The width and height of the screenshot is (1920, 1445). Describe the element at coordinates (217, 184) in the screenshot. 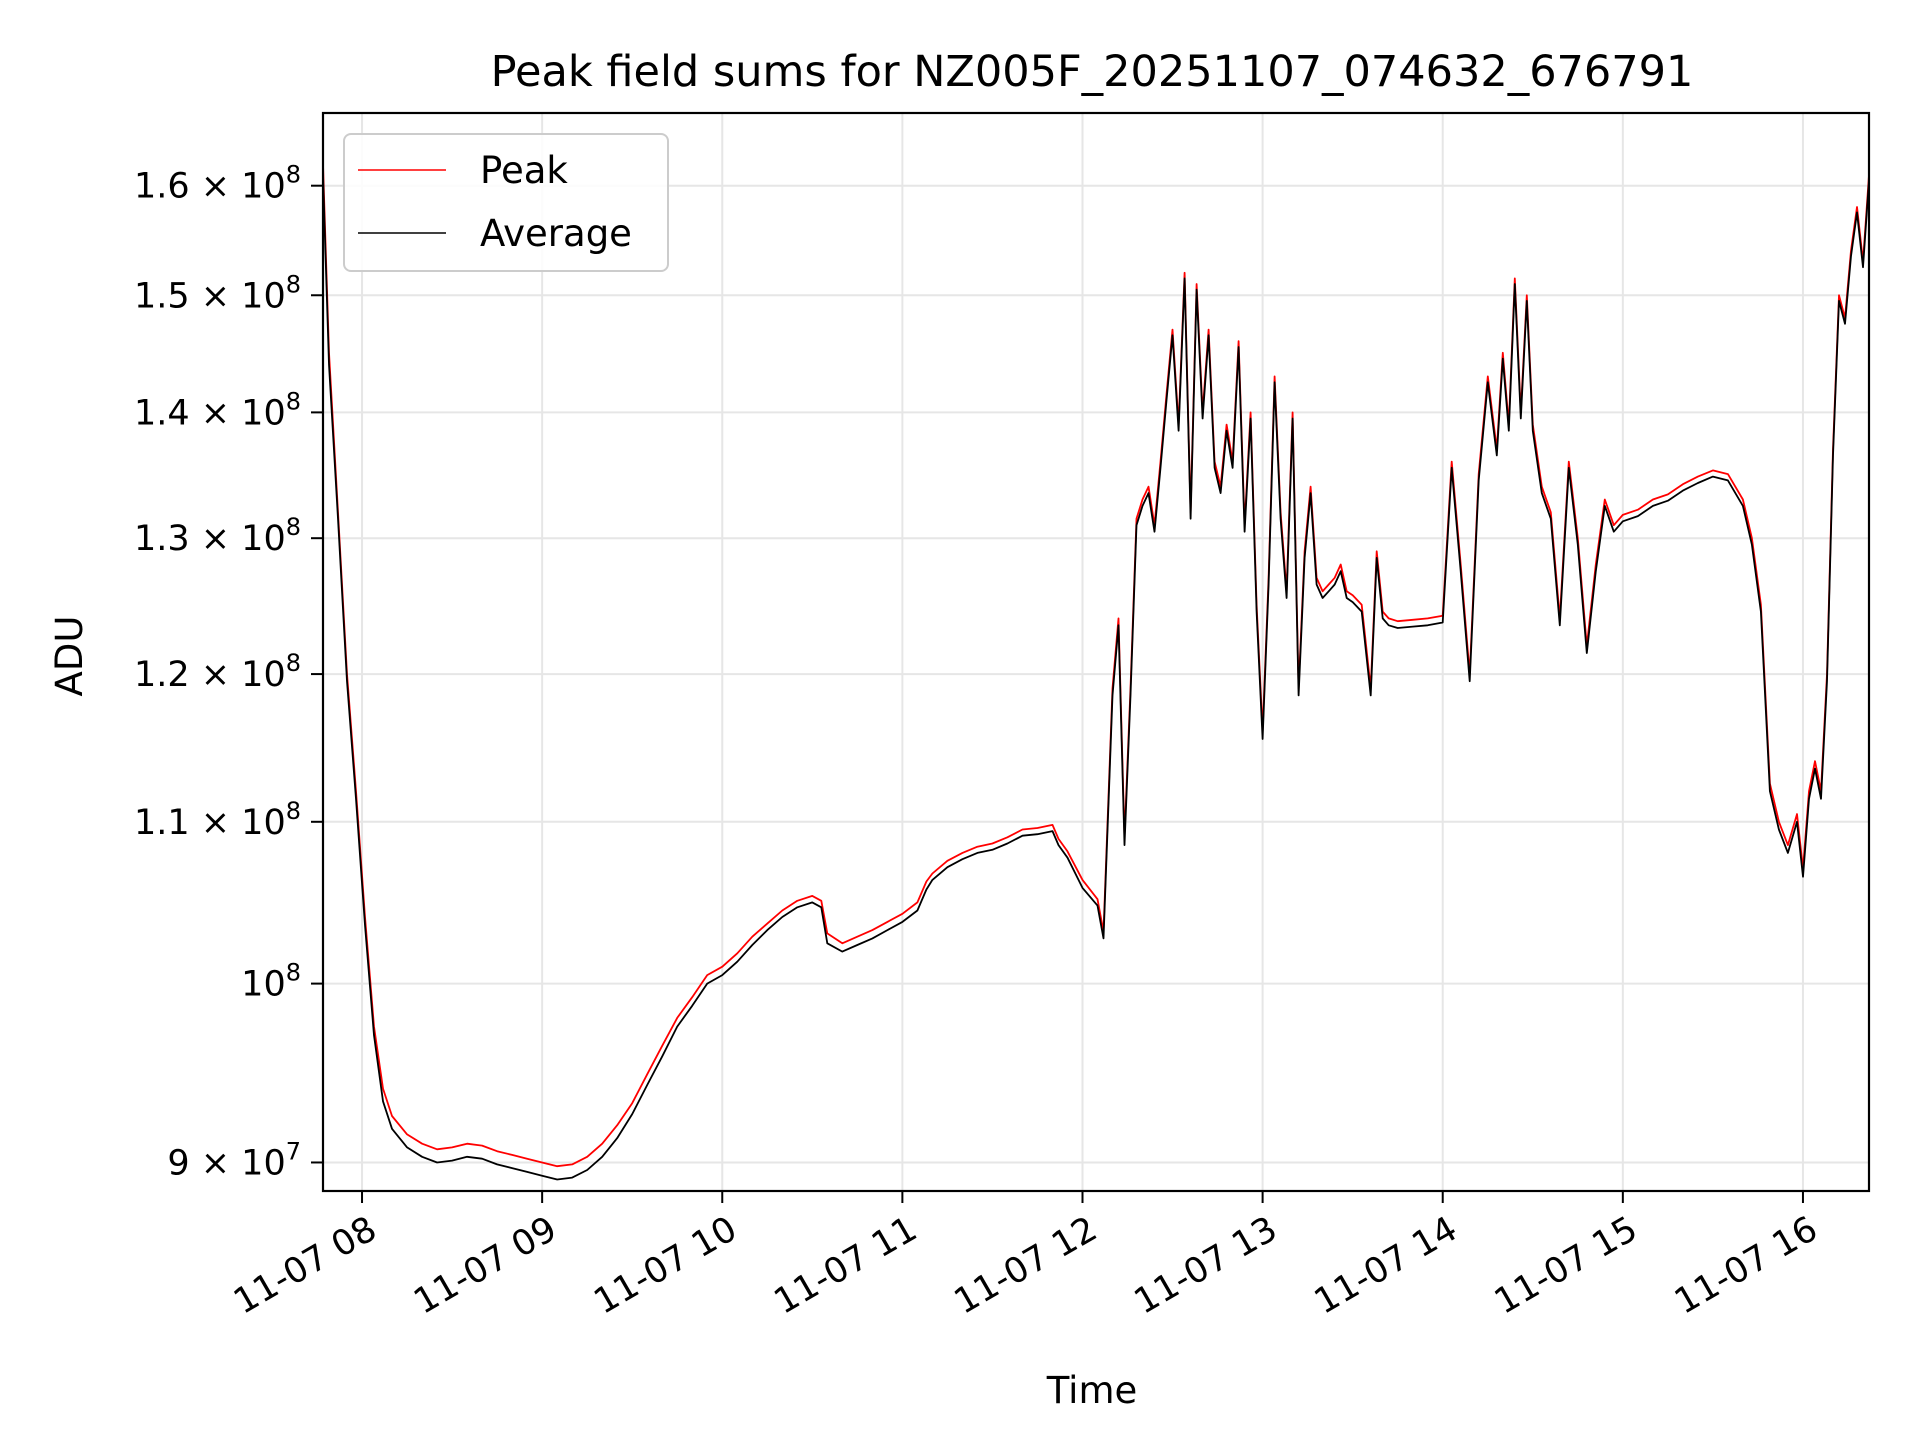

I see `y-tick-label: 1.6 × 108` at that location.